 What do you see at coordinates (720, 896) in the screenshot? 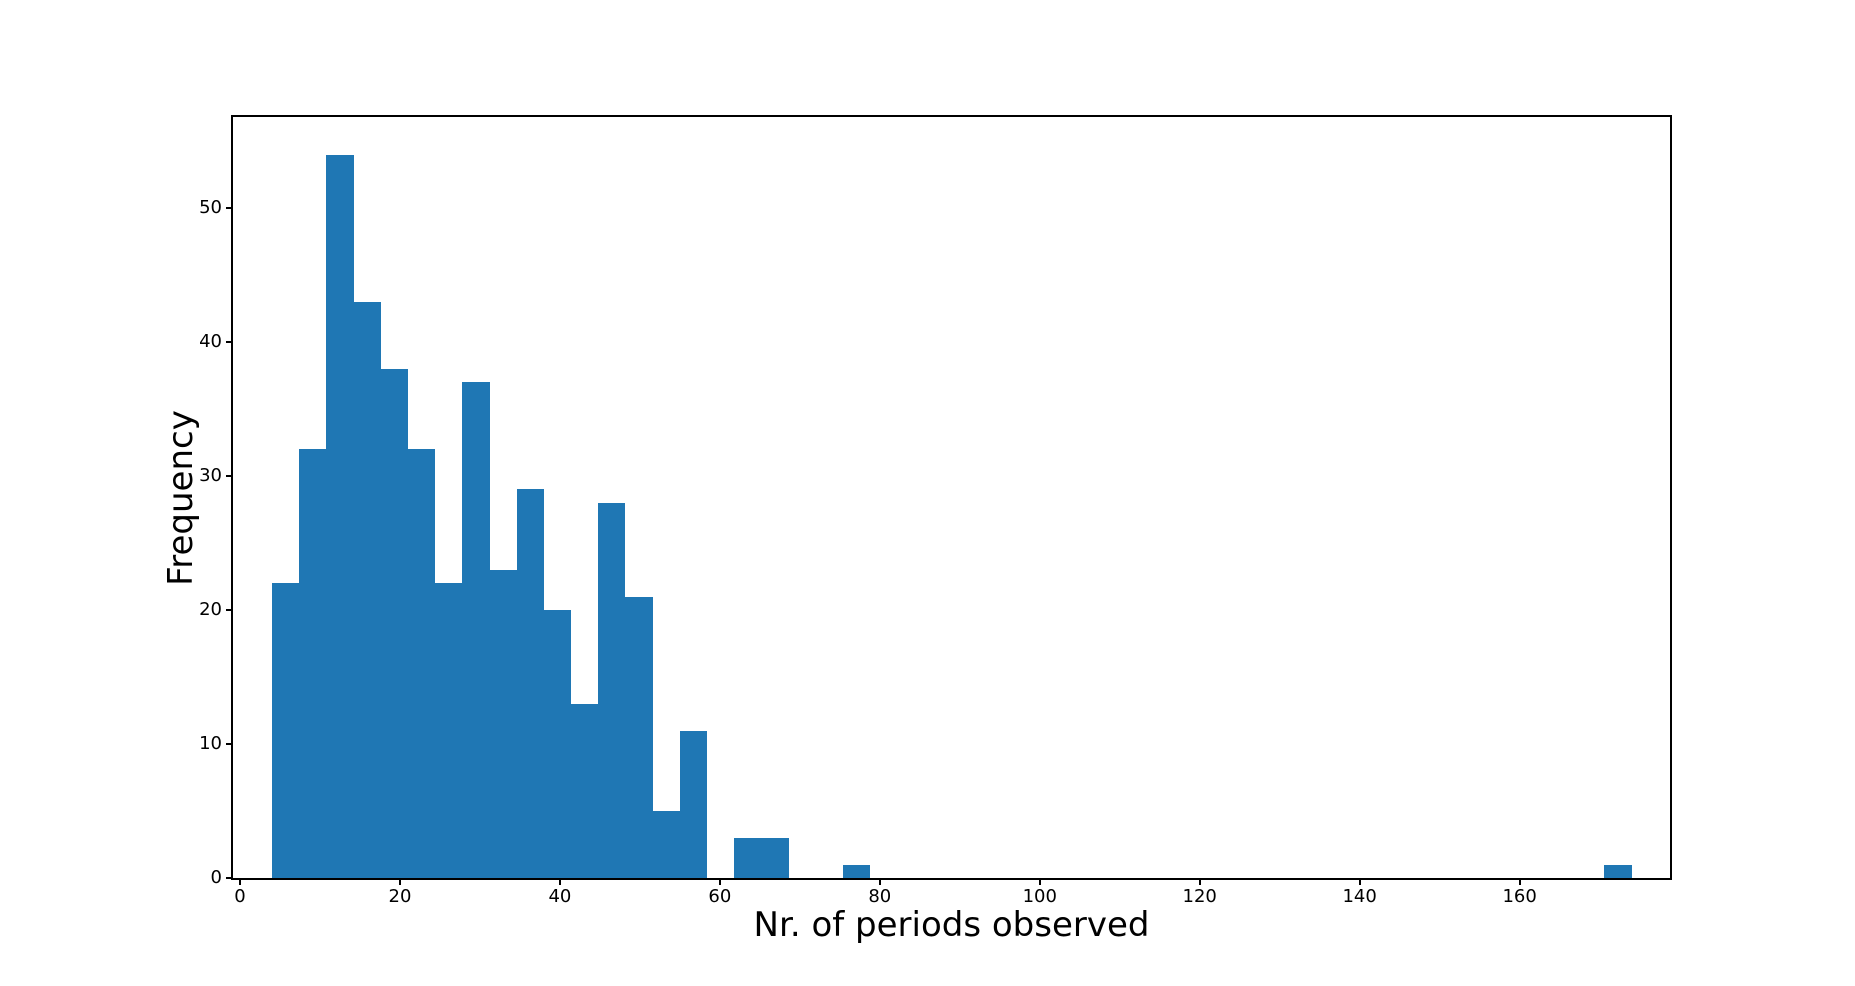
I see `x-tick-label: 60` at bounding box center [720, 896].